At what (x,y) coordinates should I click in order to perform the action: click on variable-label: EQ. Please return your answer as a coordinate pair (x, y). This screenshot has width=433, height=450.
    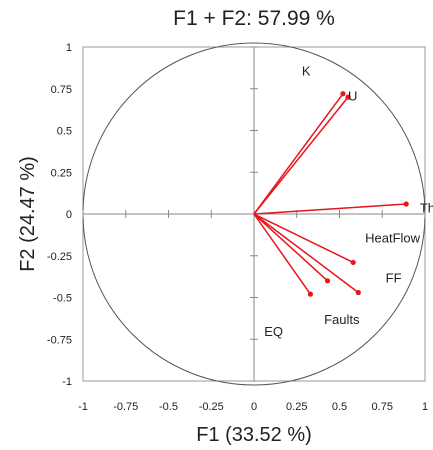
    Looking at the image, I should click on (273, 331).